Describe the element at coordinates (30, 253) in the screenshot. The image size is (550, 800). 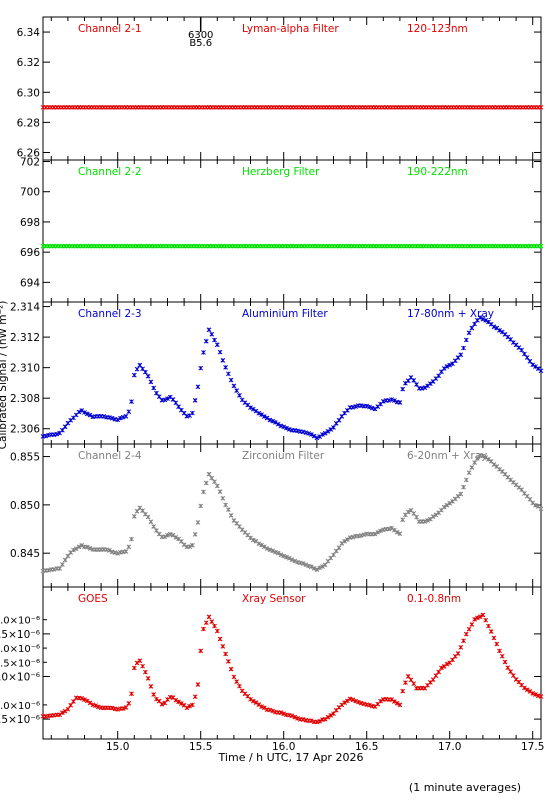
I see `y-tick-label: 696` at that location.